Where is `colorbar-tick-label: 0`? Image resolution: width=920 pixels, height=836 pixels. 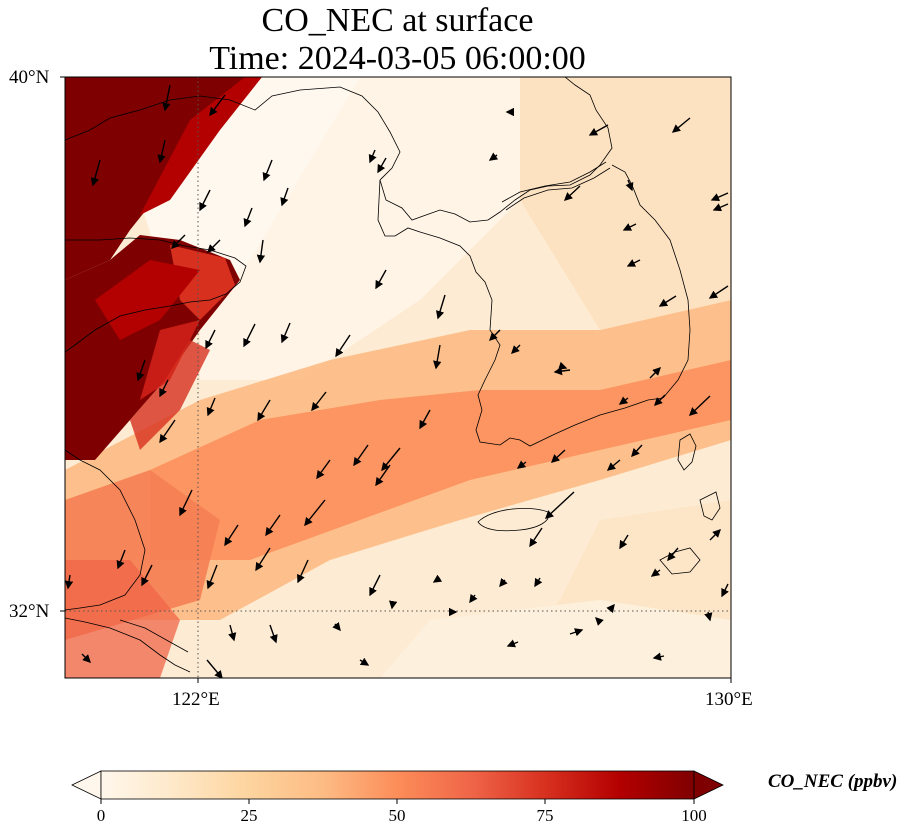
colorbar-tick-label: 0 is located at coordinates (101, 815).